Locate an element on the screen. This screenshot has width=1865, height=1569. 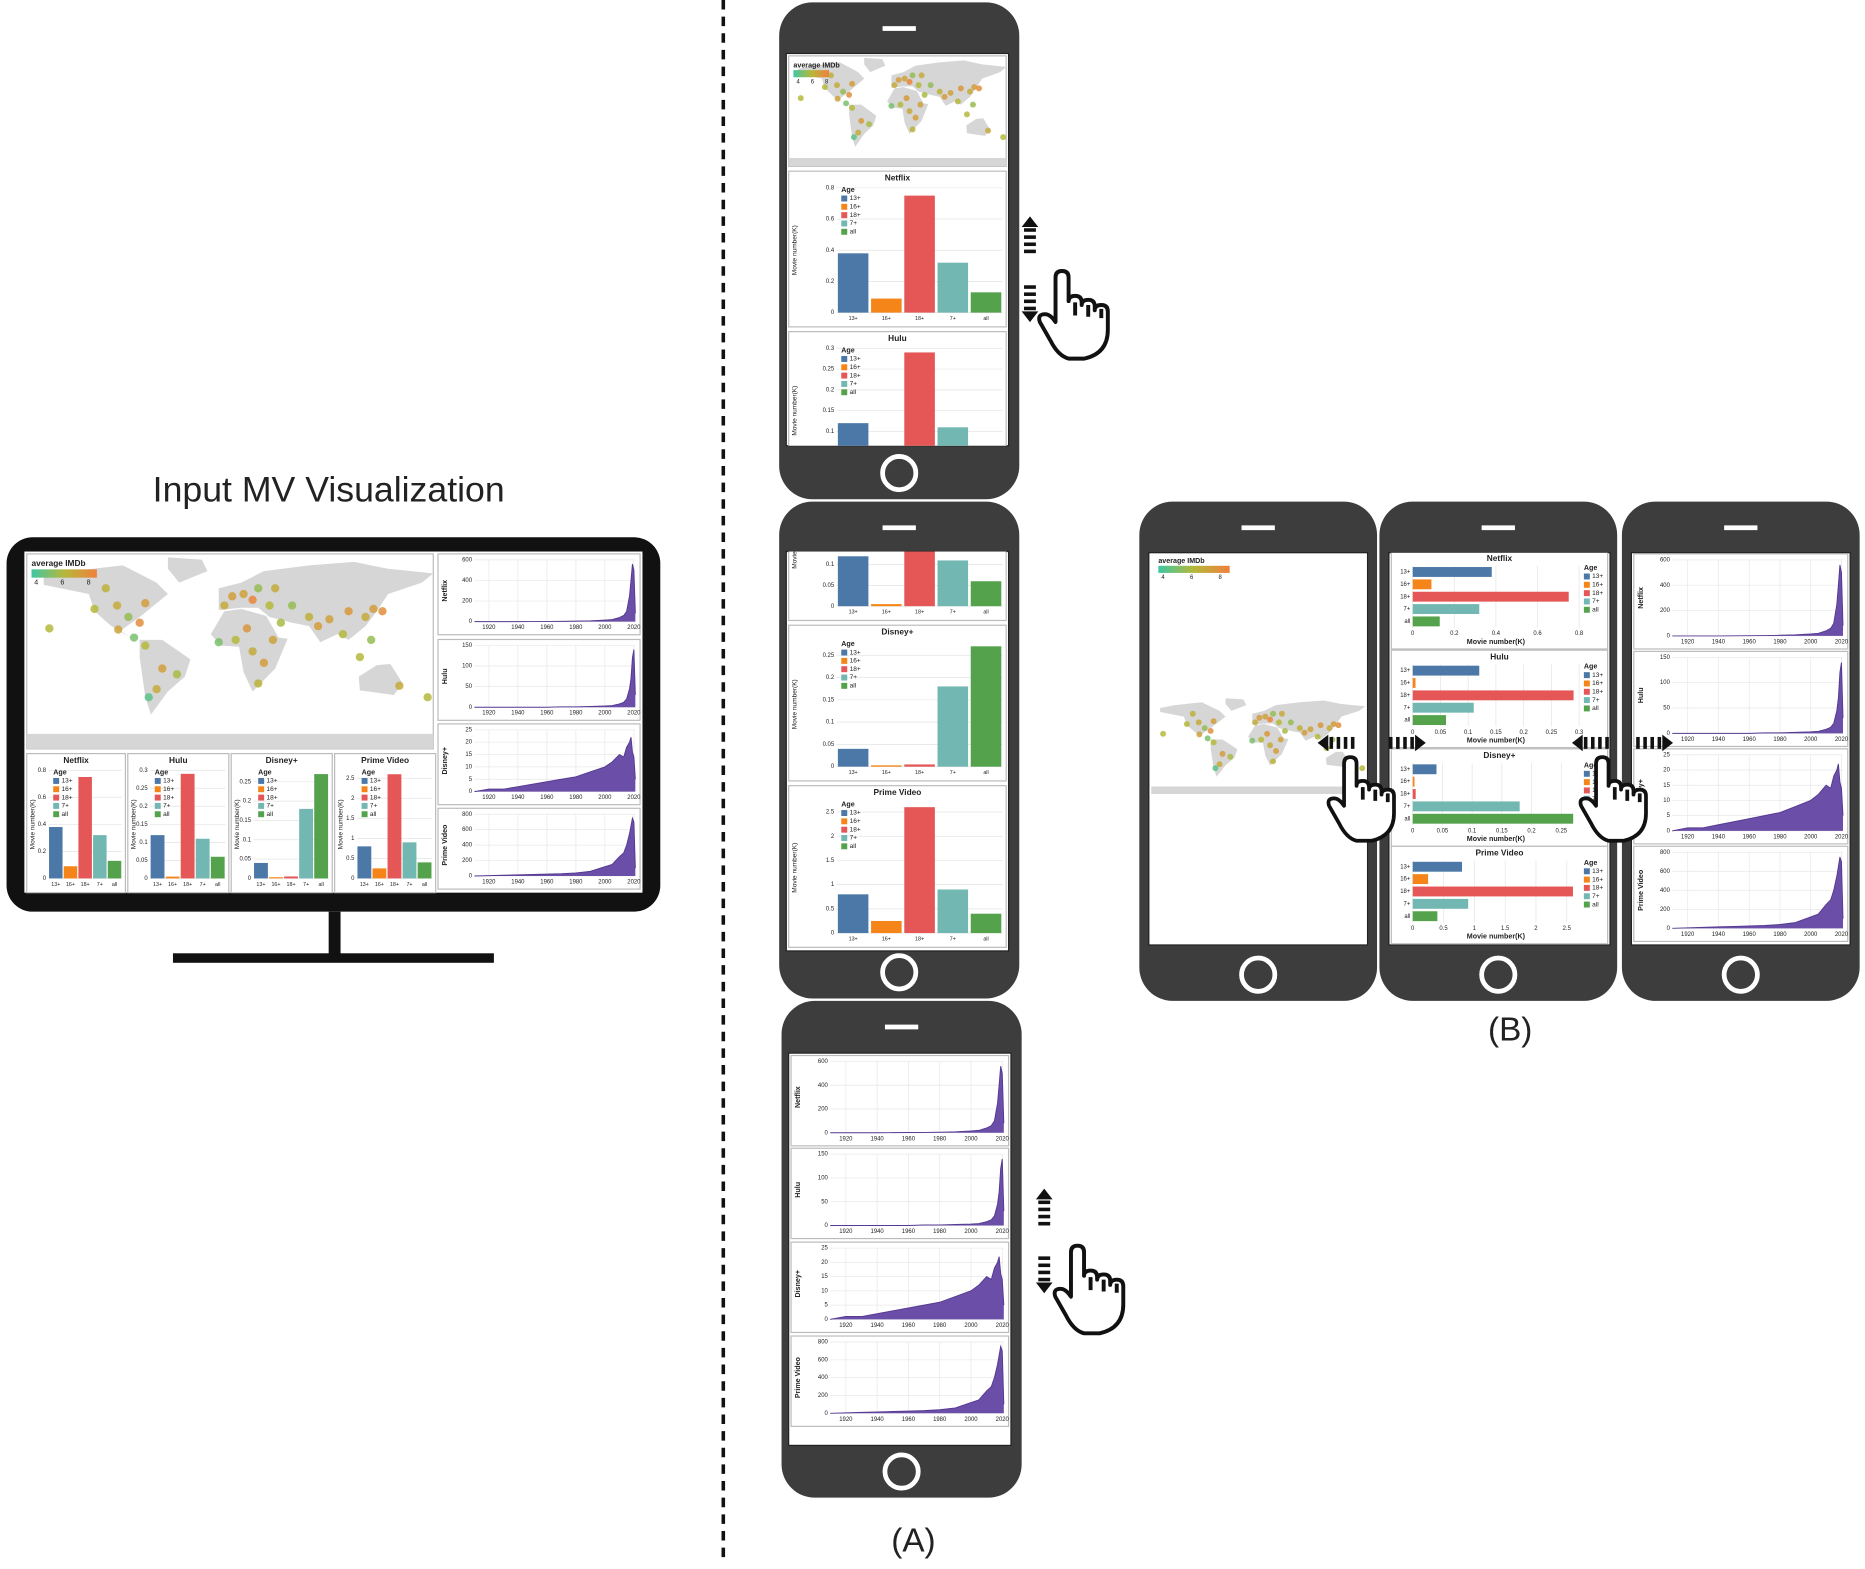
chart-panel is located at coordinates (897, 388).